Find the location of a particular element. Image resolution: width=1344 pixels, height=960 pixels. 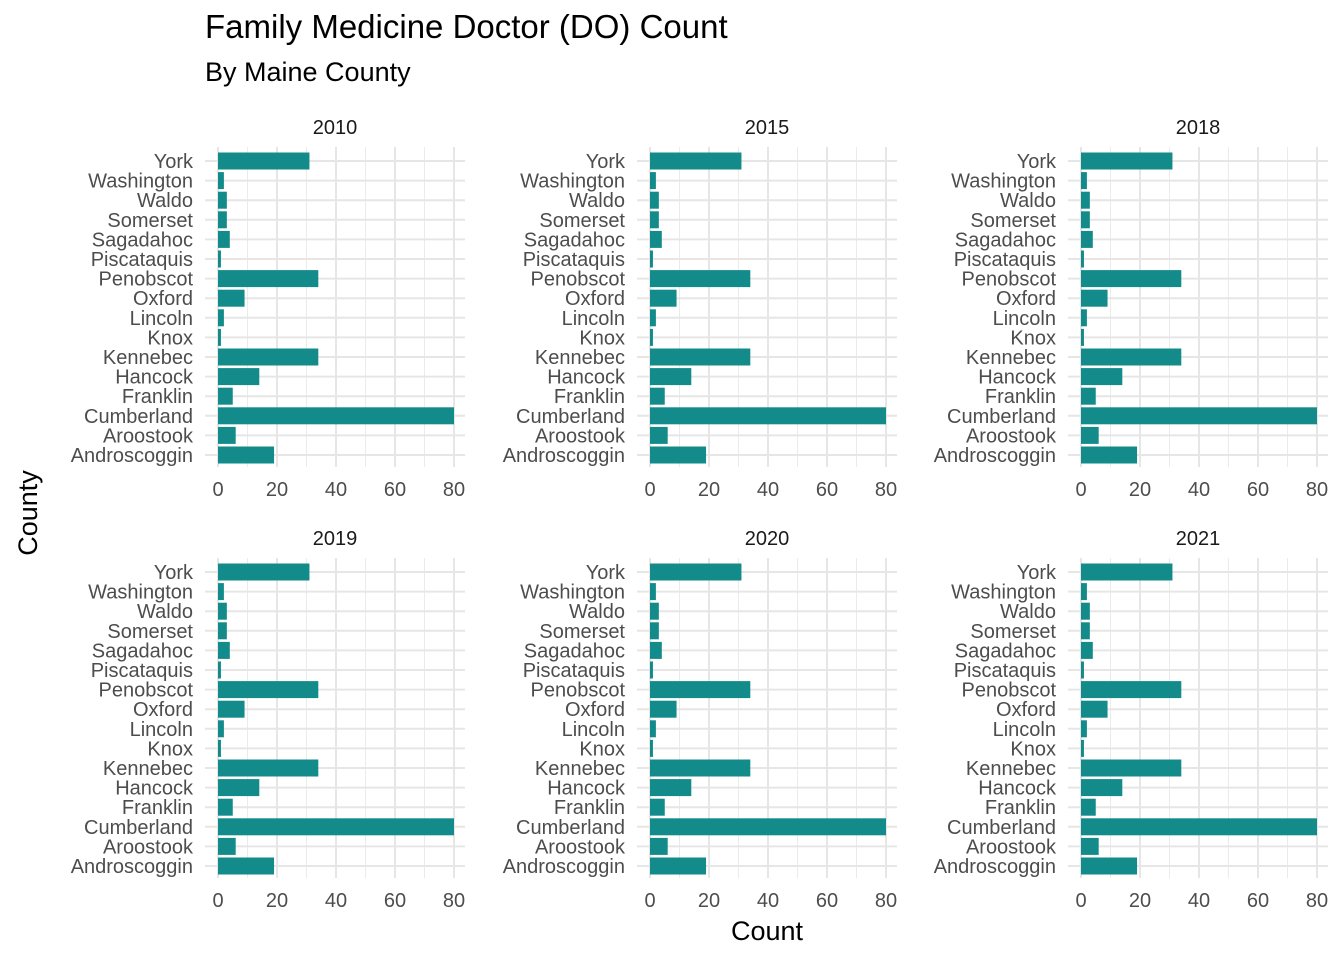

chart-title: Family Medicine Doctor (DO) Count is located at coordinates (466, 26).